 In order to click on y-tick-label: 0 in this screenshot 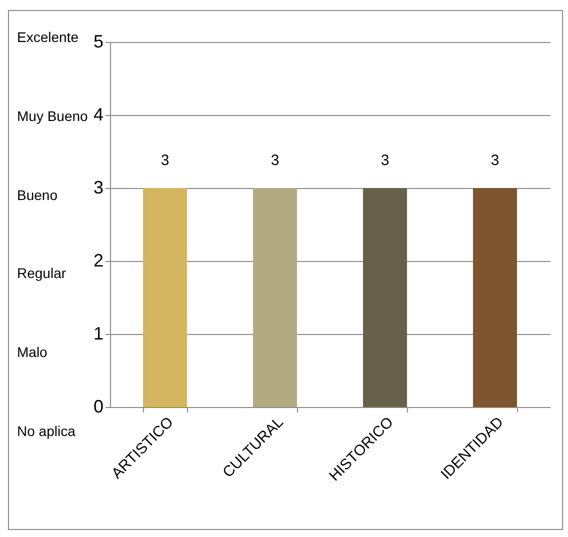, I will do `click(98, 406)`.